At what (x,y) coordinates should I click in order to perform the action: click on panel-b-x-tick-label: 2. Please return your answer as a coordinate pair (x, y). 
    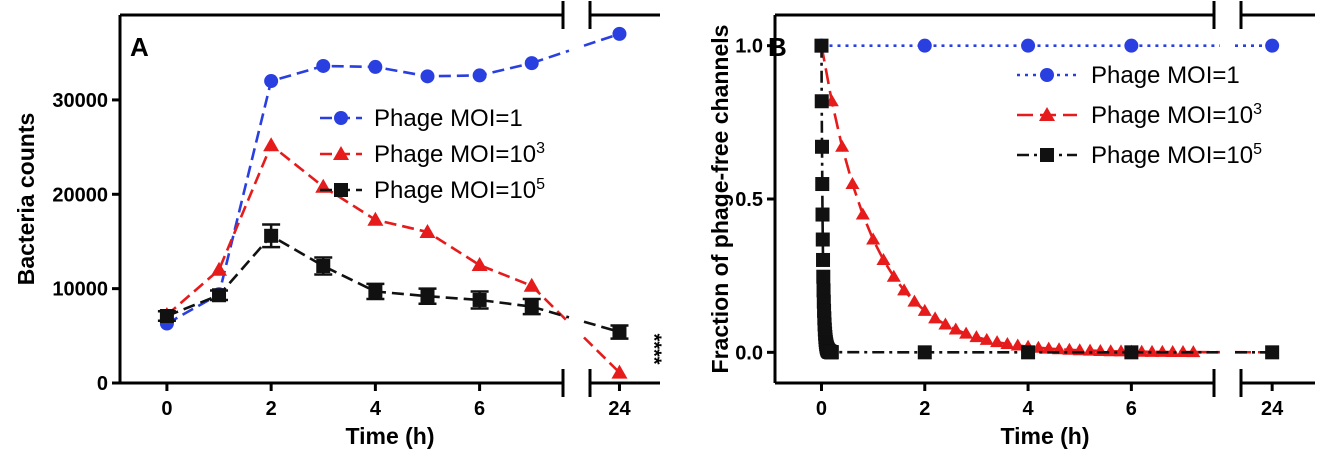
    Looking at the image, I should click on (924, 409).